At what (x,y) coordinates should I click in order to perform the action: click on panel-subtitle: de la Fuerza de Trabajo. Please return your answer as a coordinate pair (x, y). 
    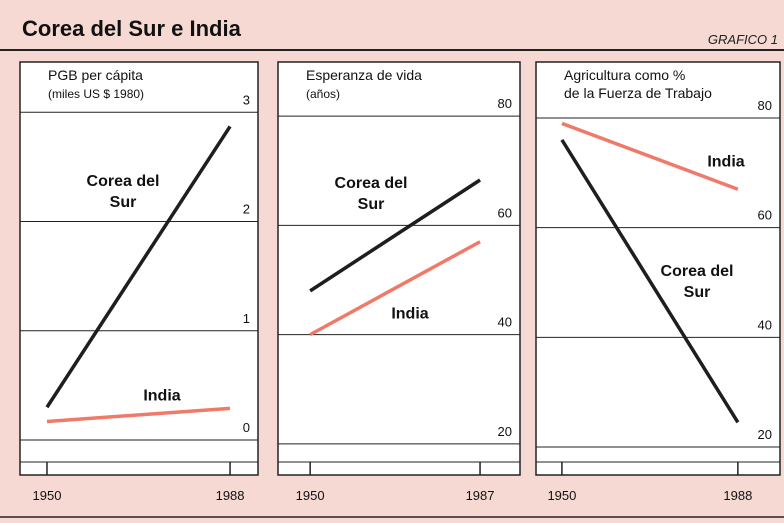
    Looking at the image, I should click on (638, 93).